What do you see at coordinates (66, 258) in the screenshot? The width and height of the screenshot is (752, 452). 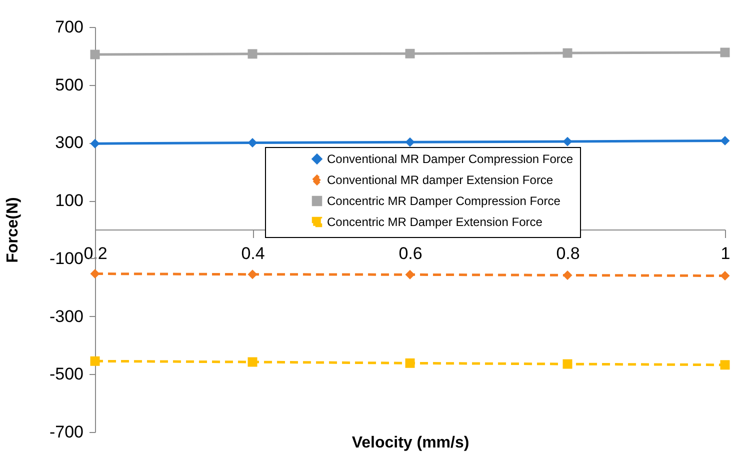 I see `y-tick-label: -100` at bounding box center [66, 258].